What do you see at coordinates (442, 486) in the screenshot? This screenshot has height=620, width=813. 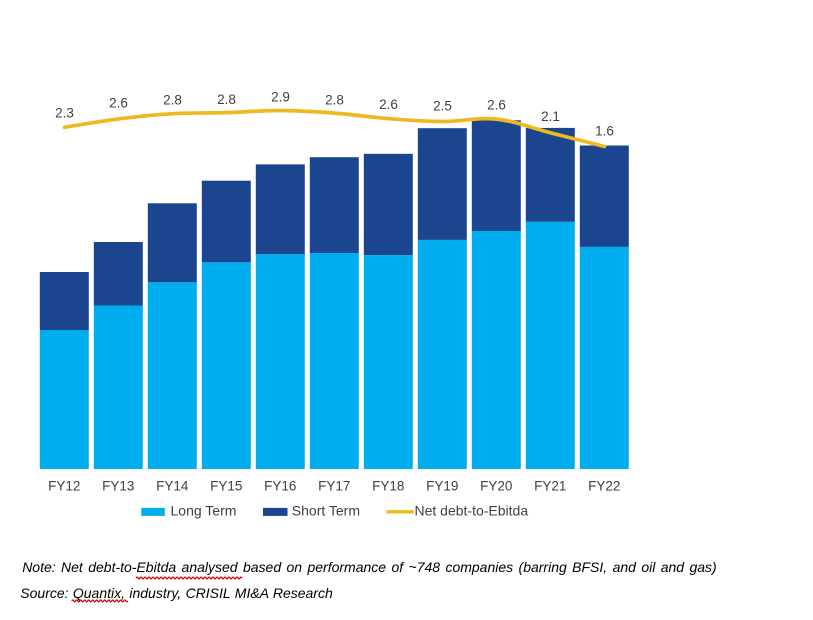 I see `svg-text: FY19` at bounding box center [442, 486].